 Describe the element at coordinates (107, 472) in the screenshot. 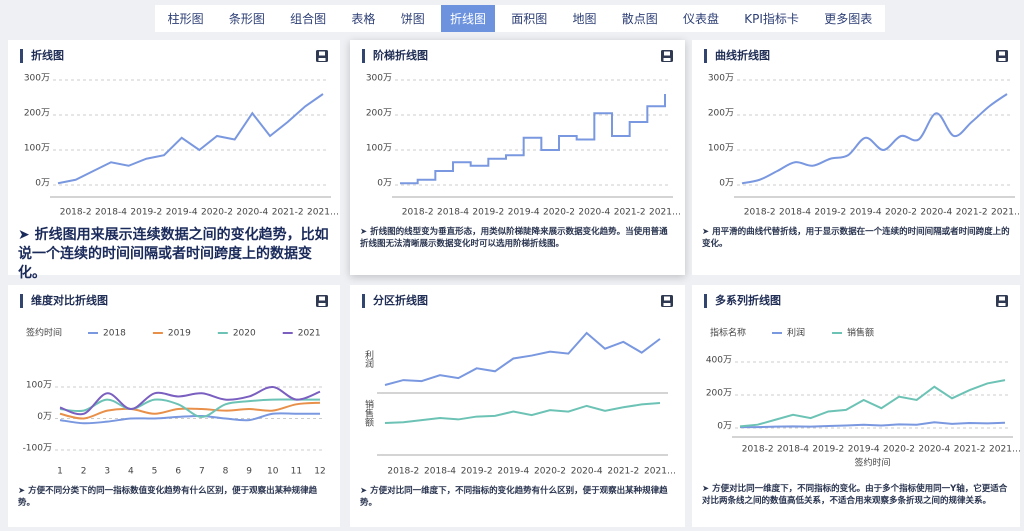

I see `x-tick-label: 3` at that location.